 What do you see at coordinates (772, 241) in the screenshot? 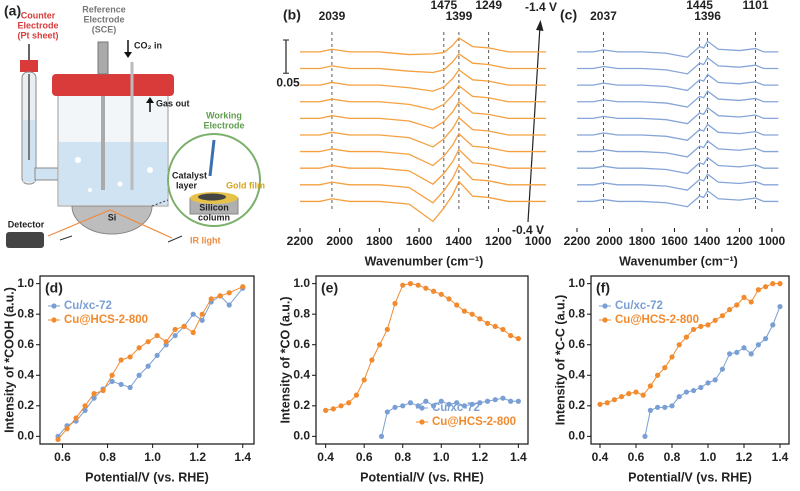
I see `x-tick-label: 1000` at bounding box center [772, 241].